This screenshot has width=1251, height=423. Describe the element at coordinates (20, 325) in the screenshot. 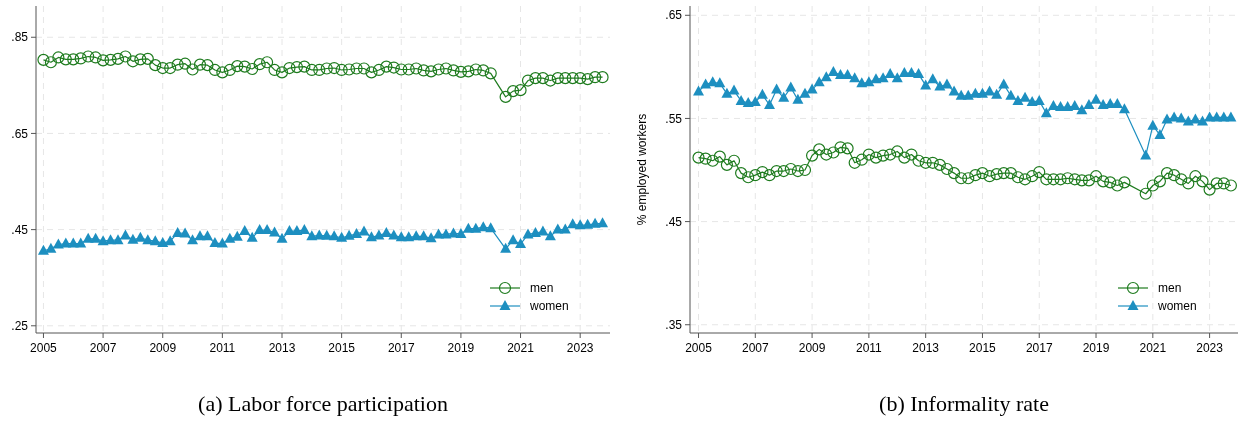

I see `y-tick-label: .25` at that location.